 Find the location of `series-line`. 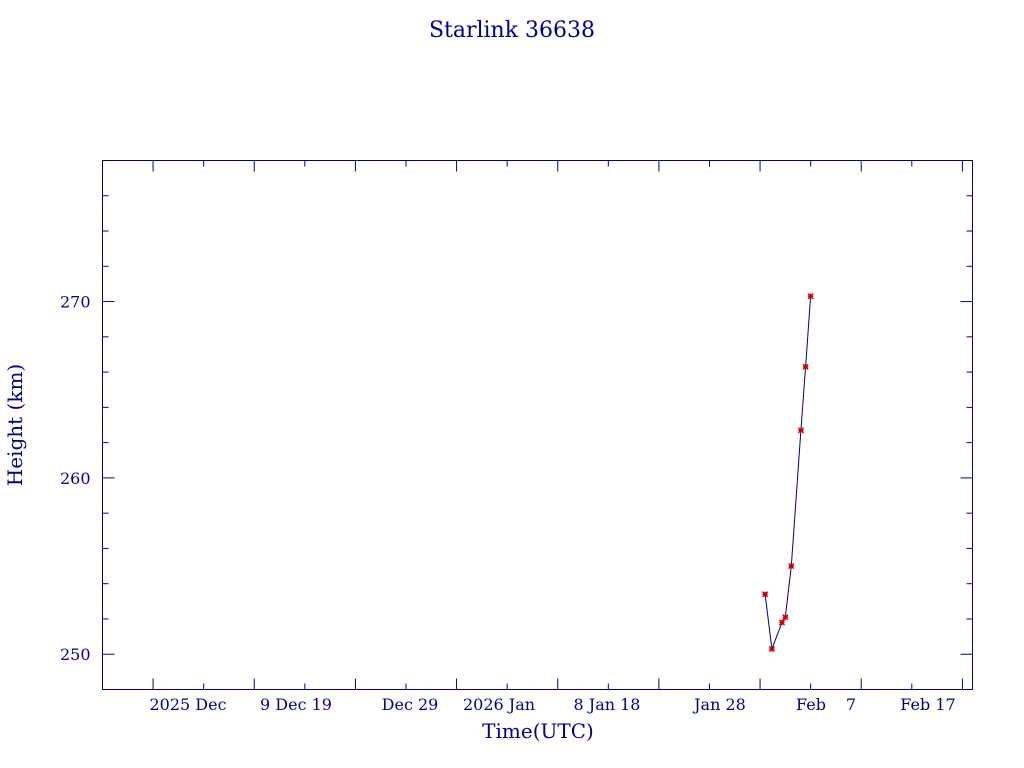

series-line is located at coordinates (788, 473).